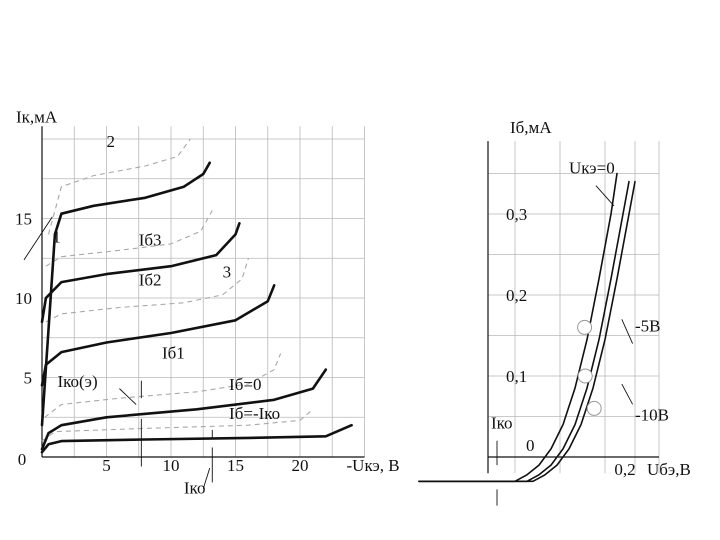  I want to click on left-x-axis-label: -Uкэ, В, so click(373, 465).